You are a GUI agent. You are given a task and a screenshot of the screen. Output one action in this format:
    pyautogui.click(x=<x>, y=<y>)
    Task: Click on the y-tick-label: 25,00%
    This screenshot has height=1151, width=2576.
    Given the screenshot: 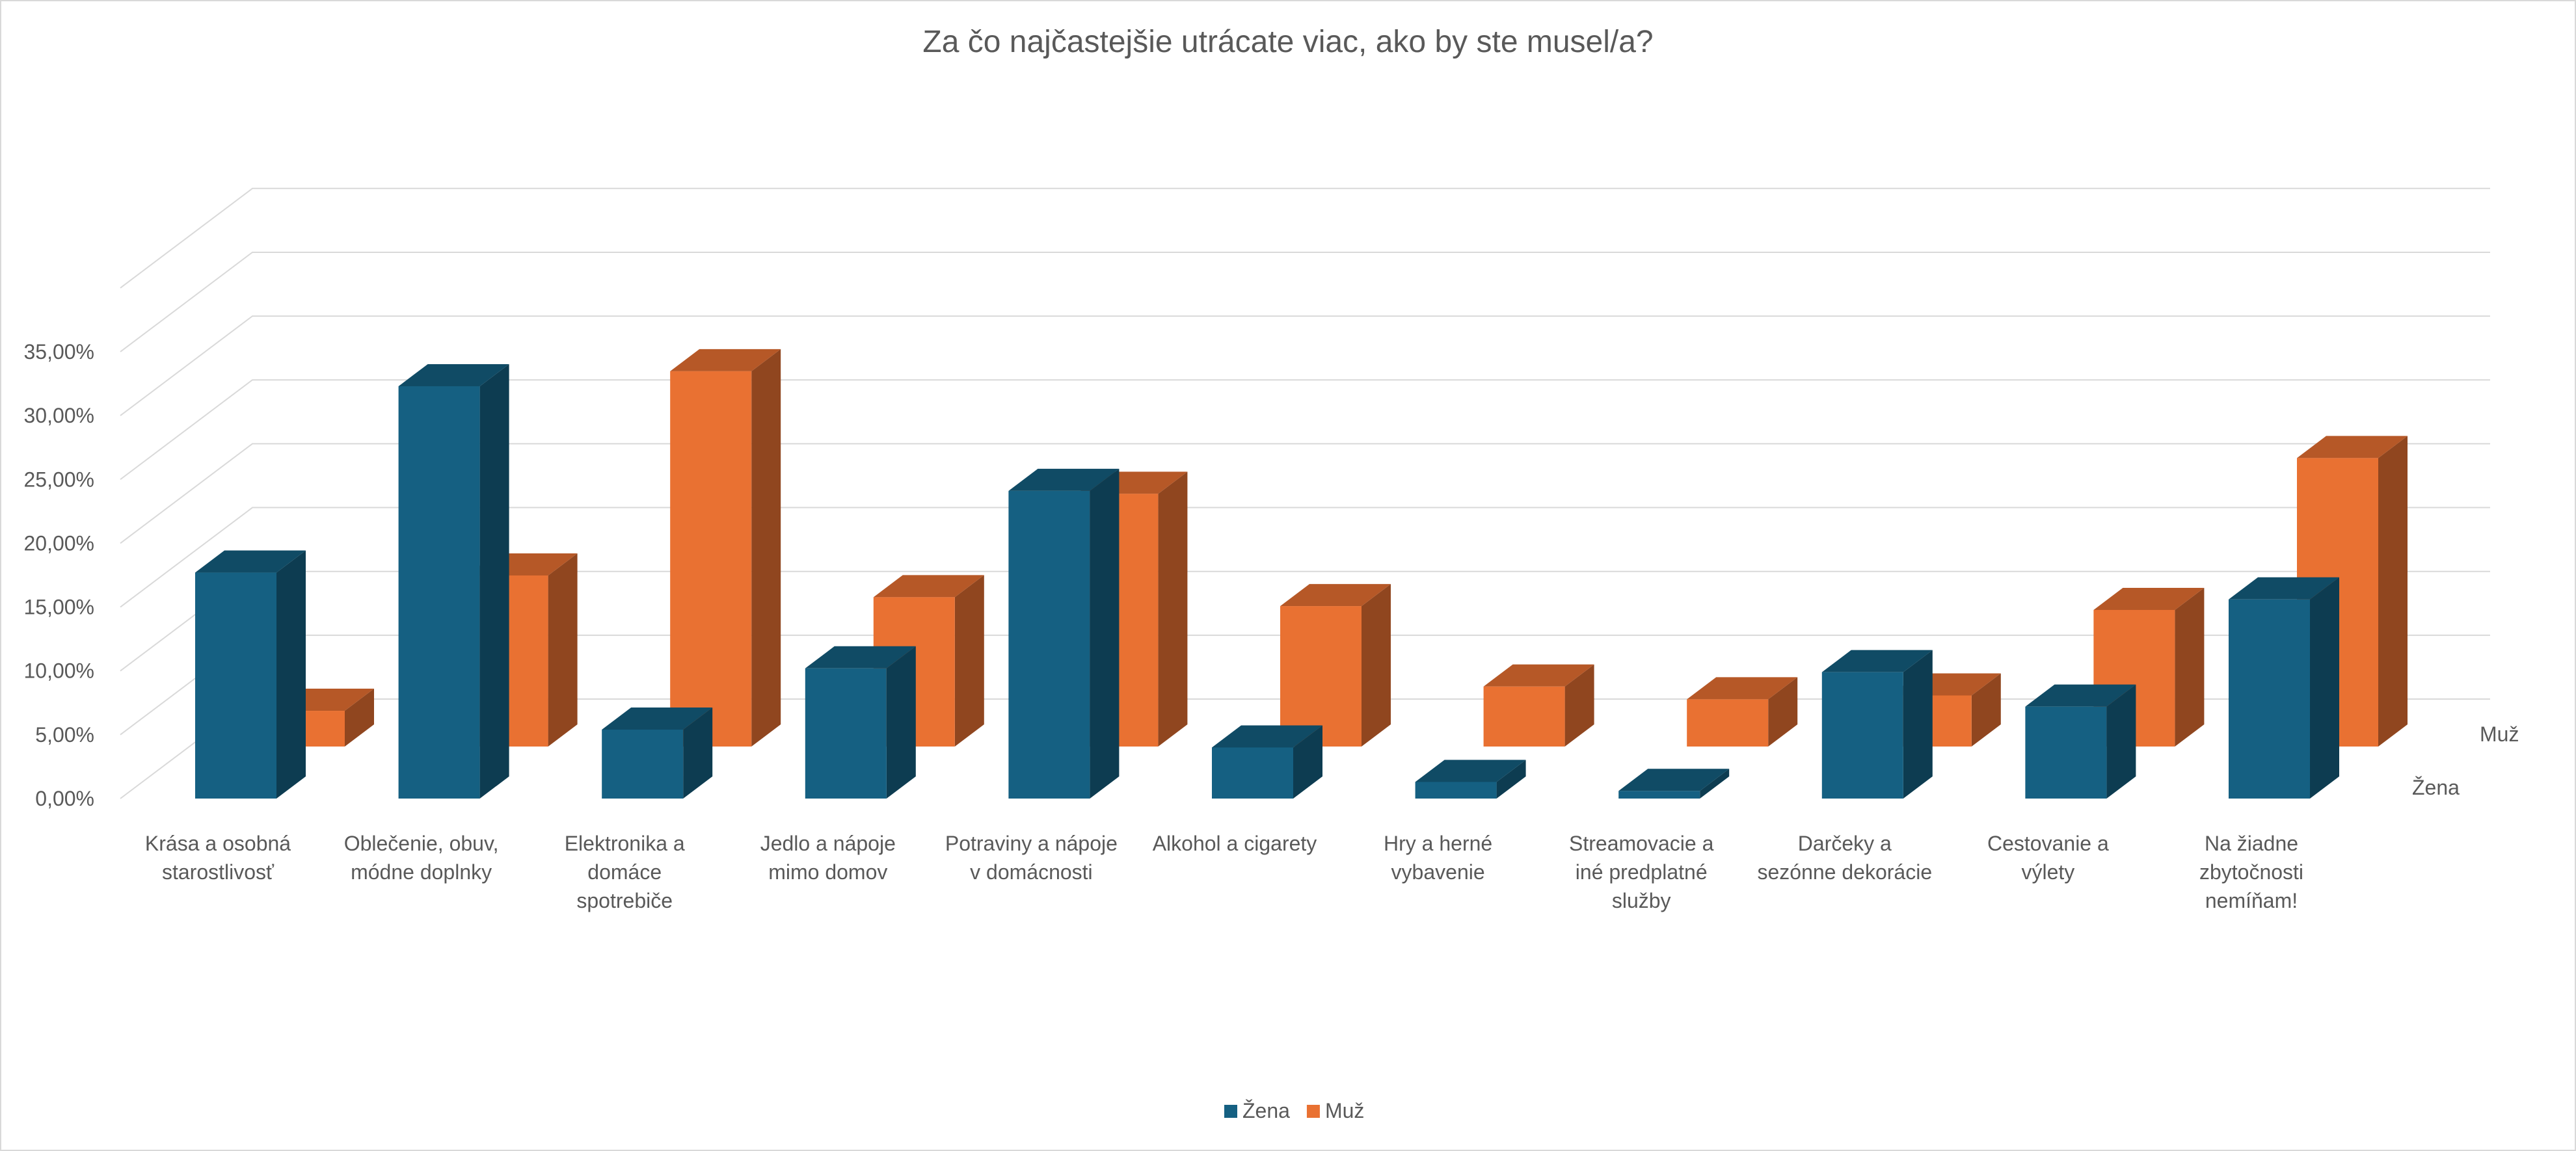 What is the action you would take?
    pyautogui.click(x=58, y=479)
    